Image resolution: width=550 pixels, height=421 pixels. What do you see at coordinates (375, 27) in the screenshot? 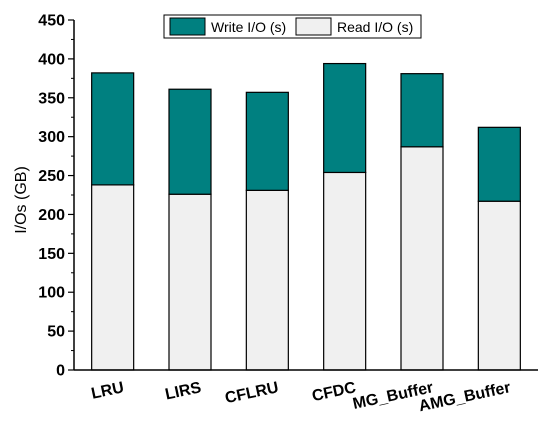
I see `legend-label: Read I/O (s)` at bounding box center [375, 27].